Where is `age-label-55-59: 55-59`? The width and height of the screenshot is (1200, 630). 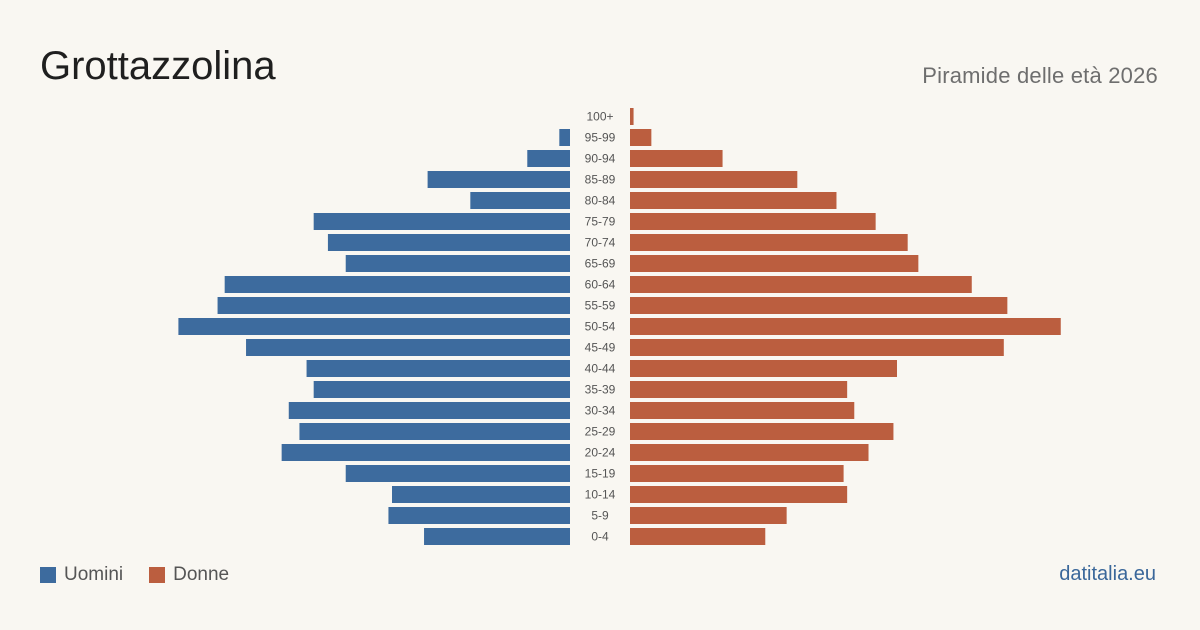 age-label-55-59: 55-59 is located at coordinates (600, 306).